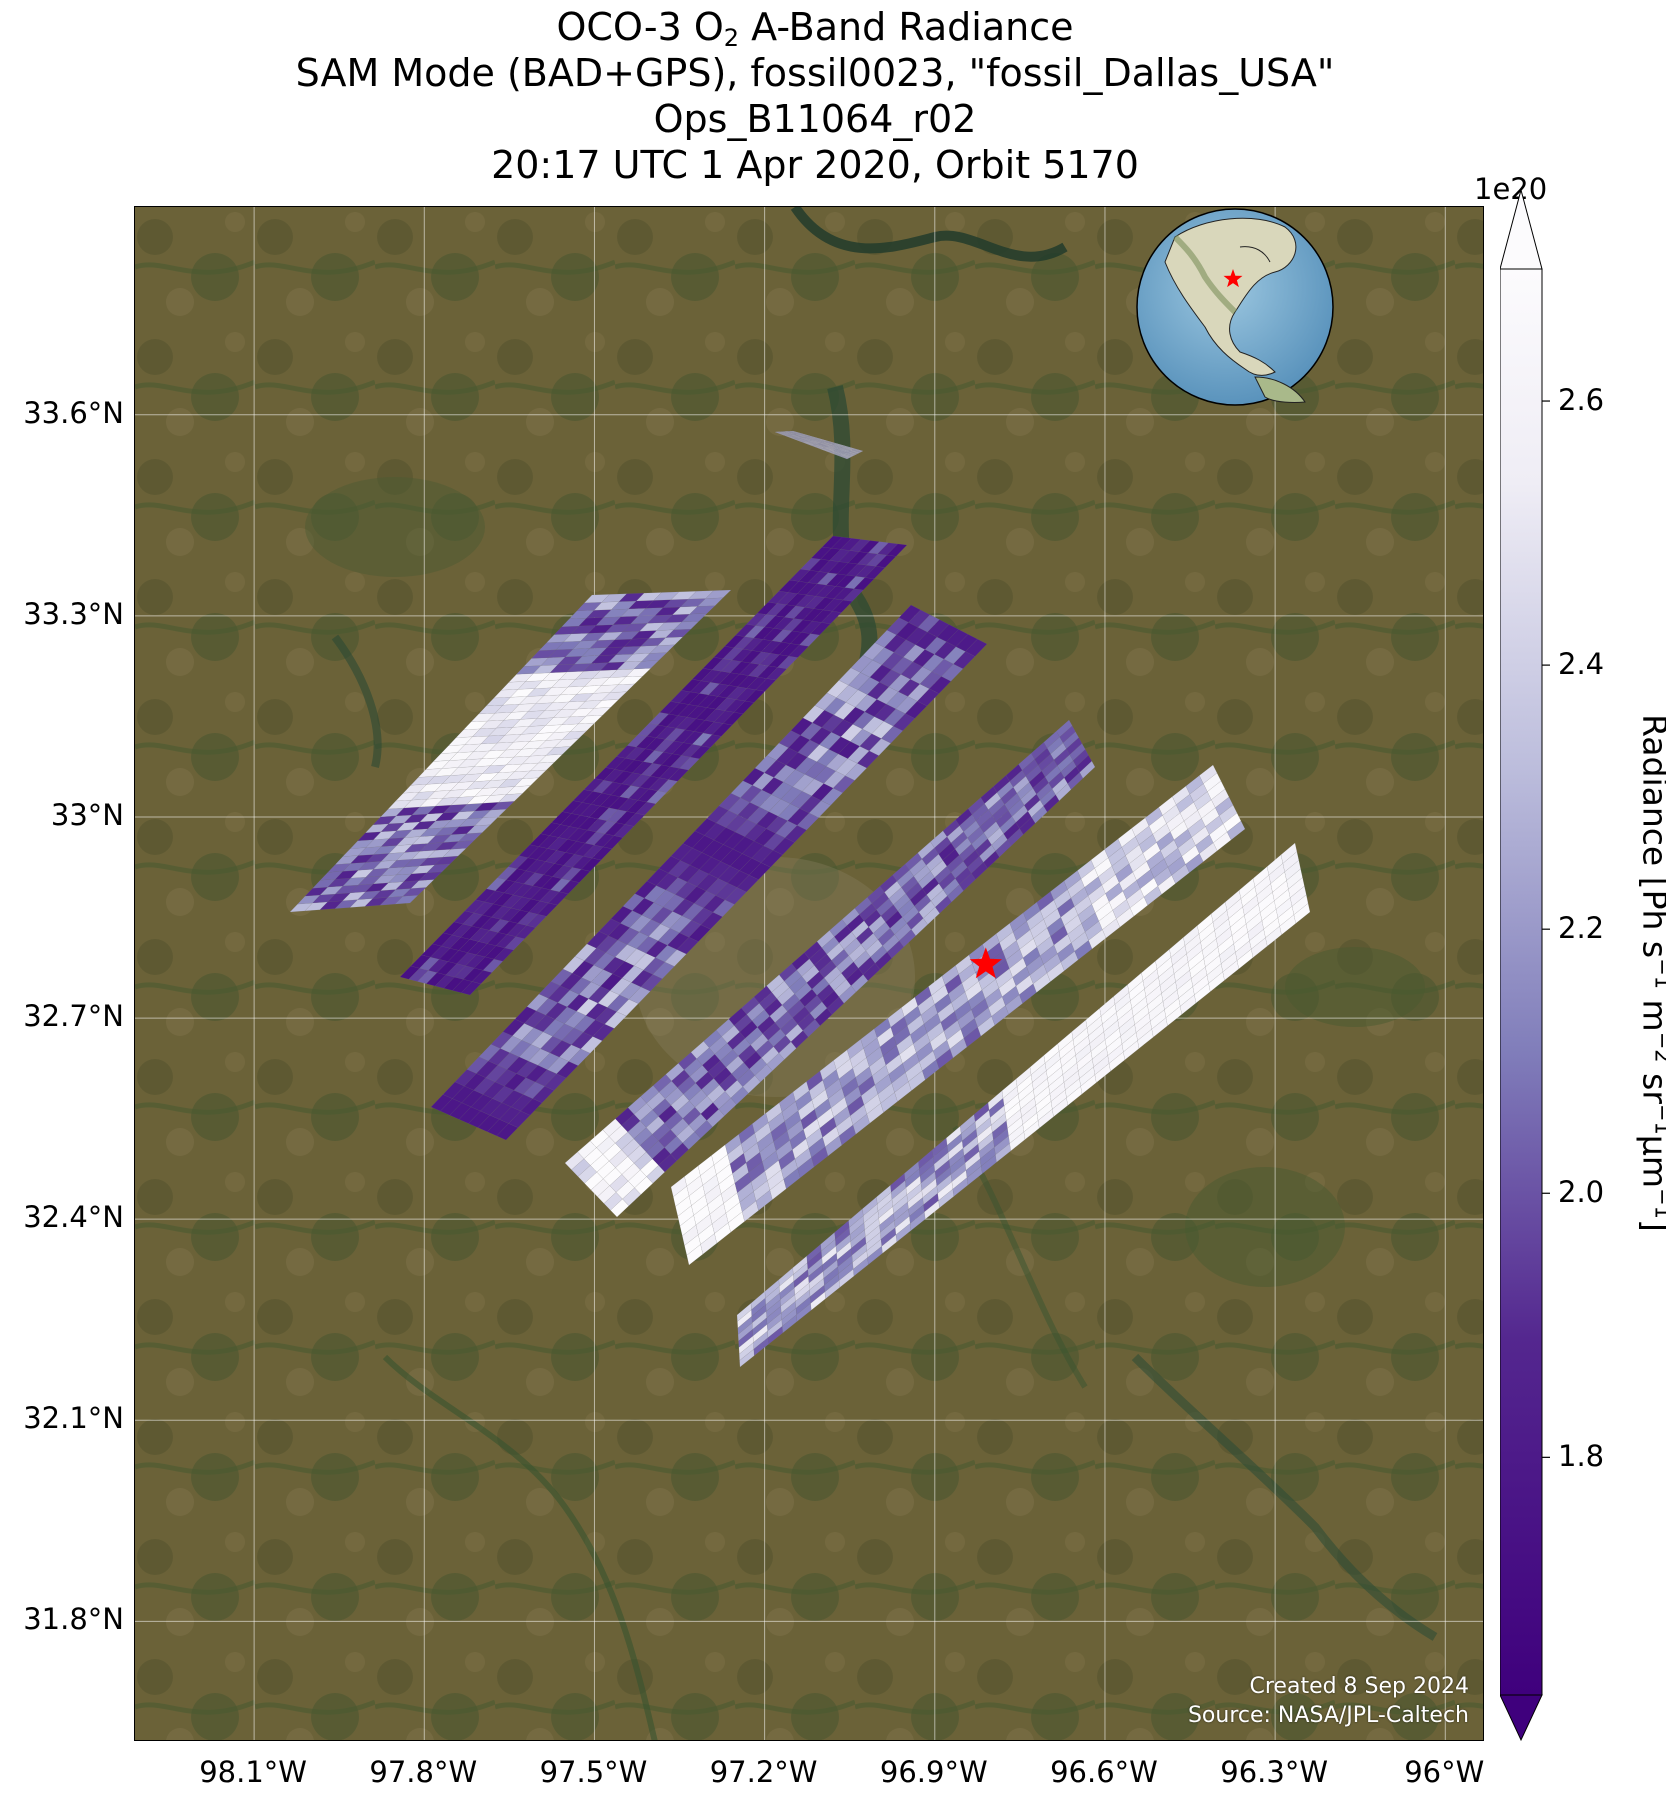  I want to click on lon-tick-label: 96.6°W, so click(1104, 1772).